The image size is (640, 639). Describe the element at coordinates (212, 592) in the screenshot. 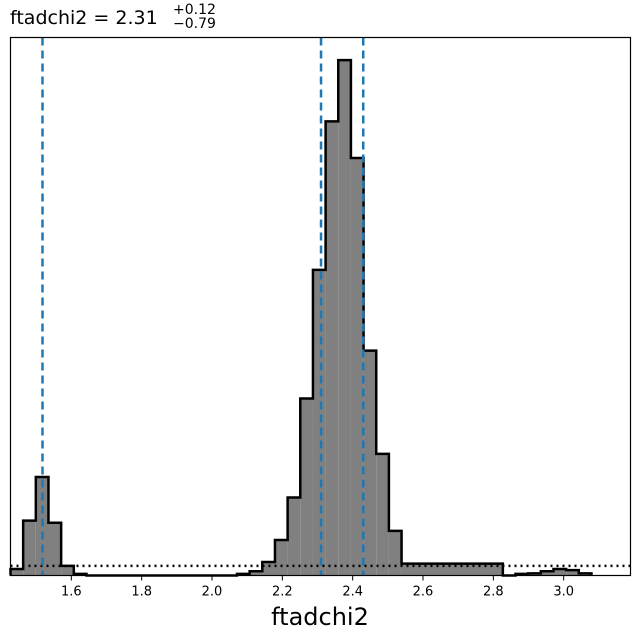

I see `x-tick-label: 2.0` at that location.